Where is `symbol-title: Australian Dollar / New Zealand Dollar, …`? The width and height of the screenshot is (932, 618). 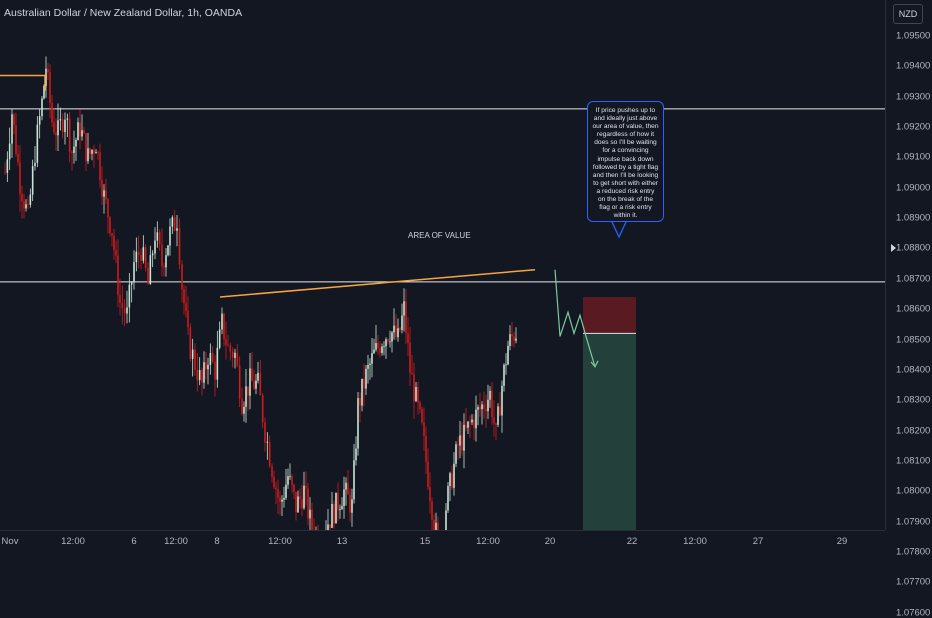 symbol-title: Australian Dollar / New Zealand Dollar, … is located at coordinates (123, 13).